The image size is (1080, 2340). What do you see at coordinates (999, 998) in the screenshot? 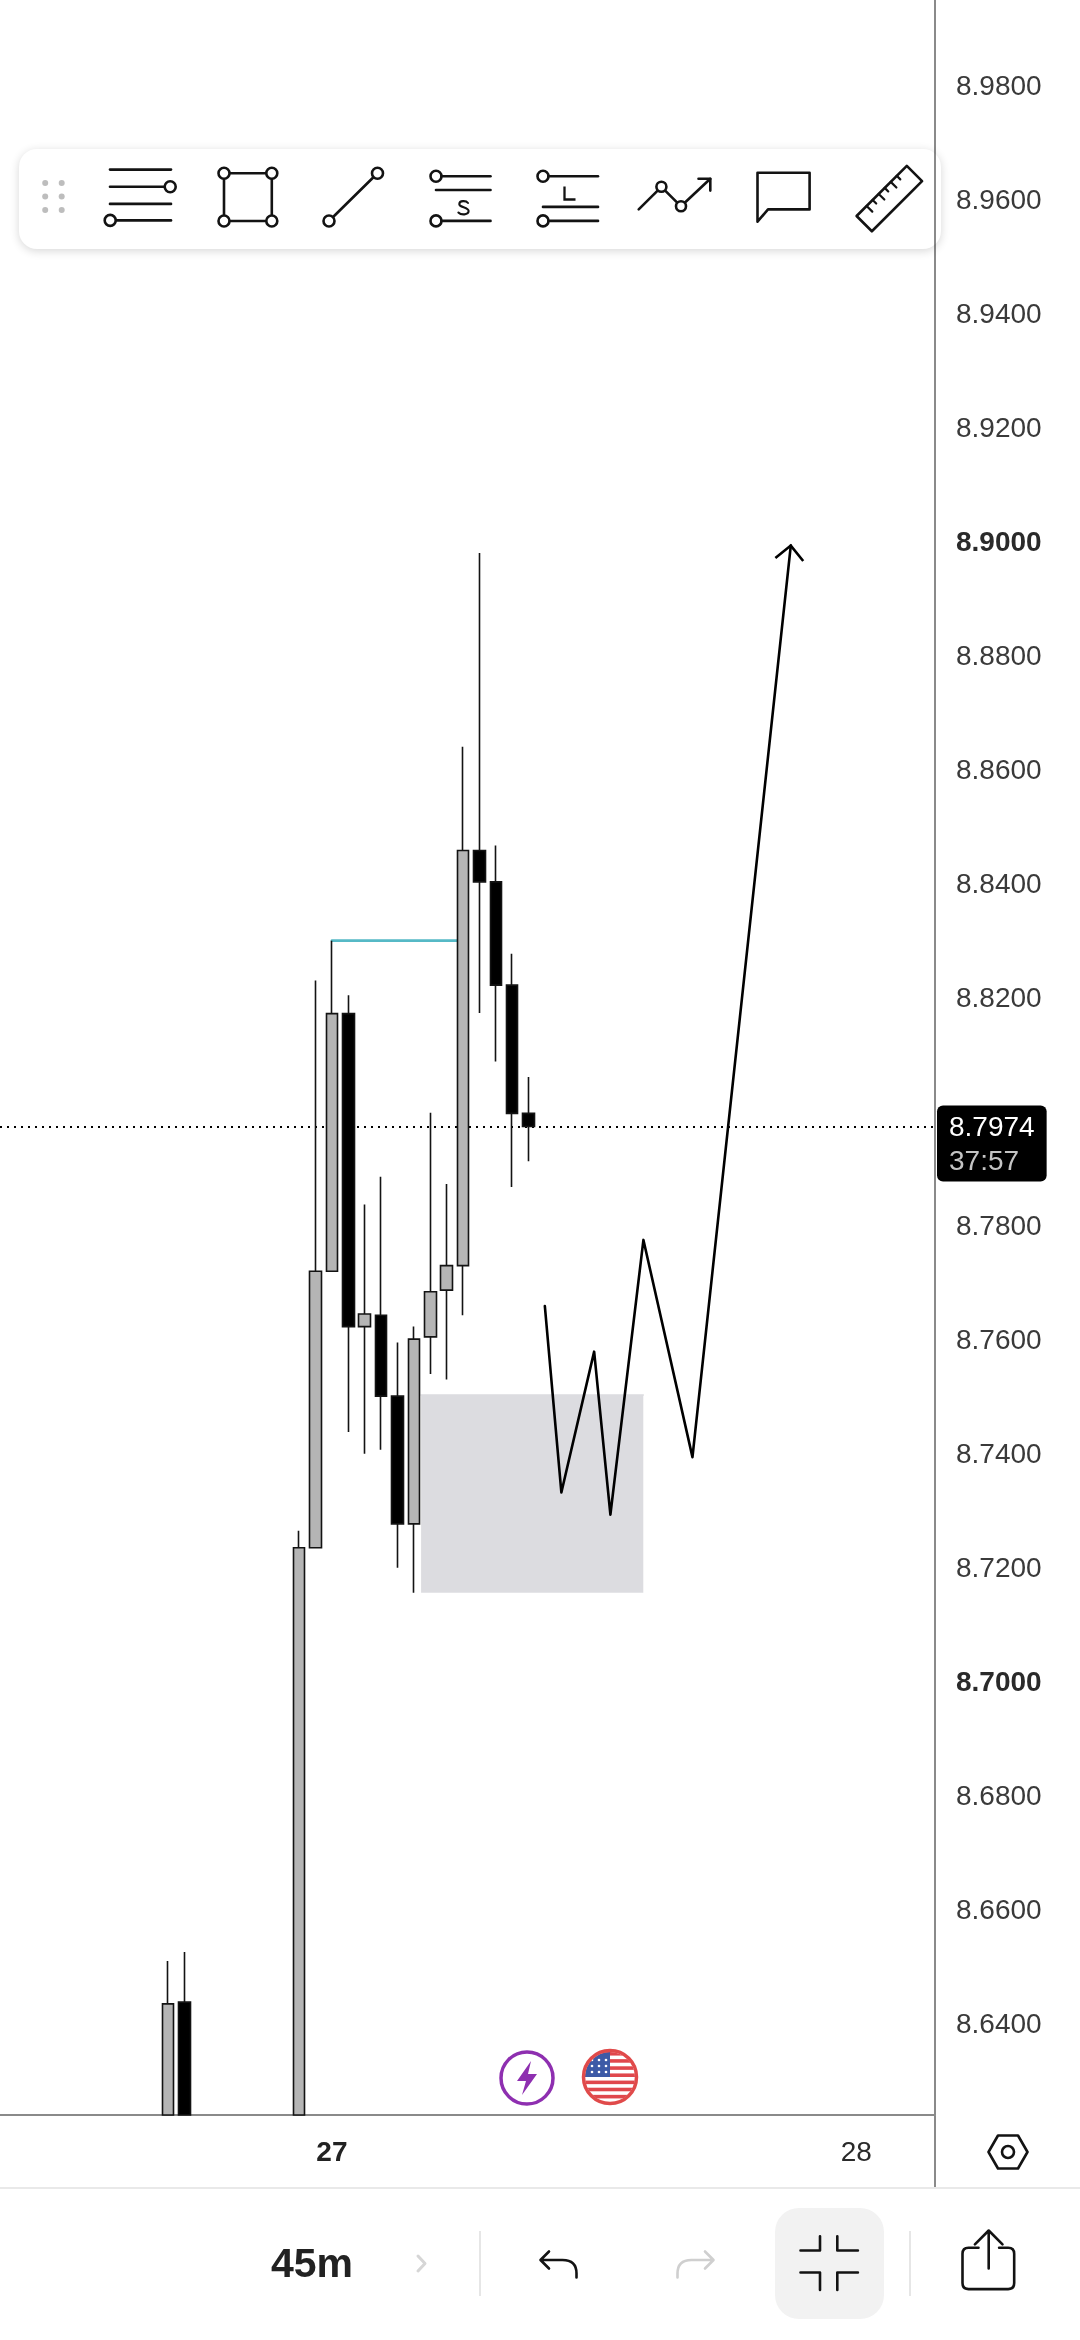
I see `y-tick-label: 8.8200` at bounding box center [999, 998].